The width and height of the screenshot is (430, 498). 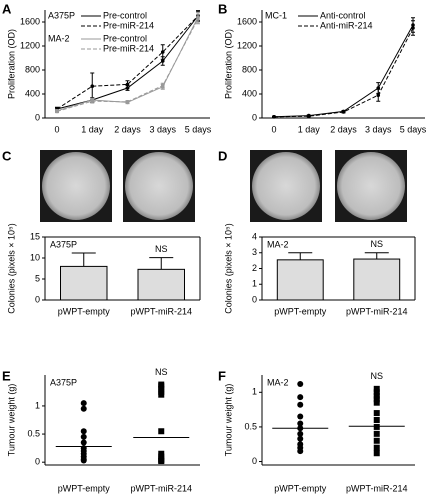 What do you see at coordinates (32, 93) in the screenshot?
I see `y-tick-label: 400` at bounding box center [32, 93].